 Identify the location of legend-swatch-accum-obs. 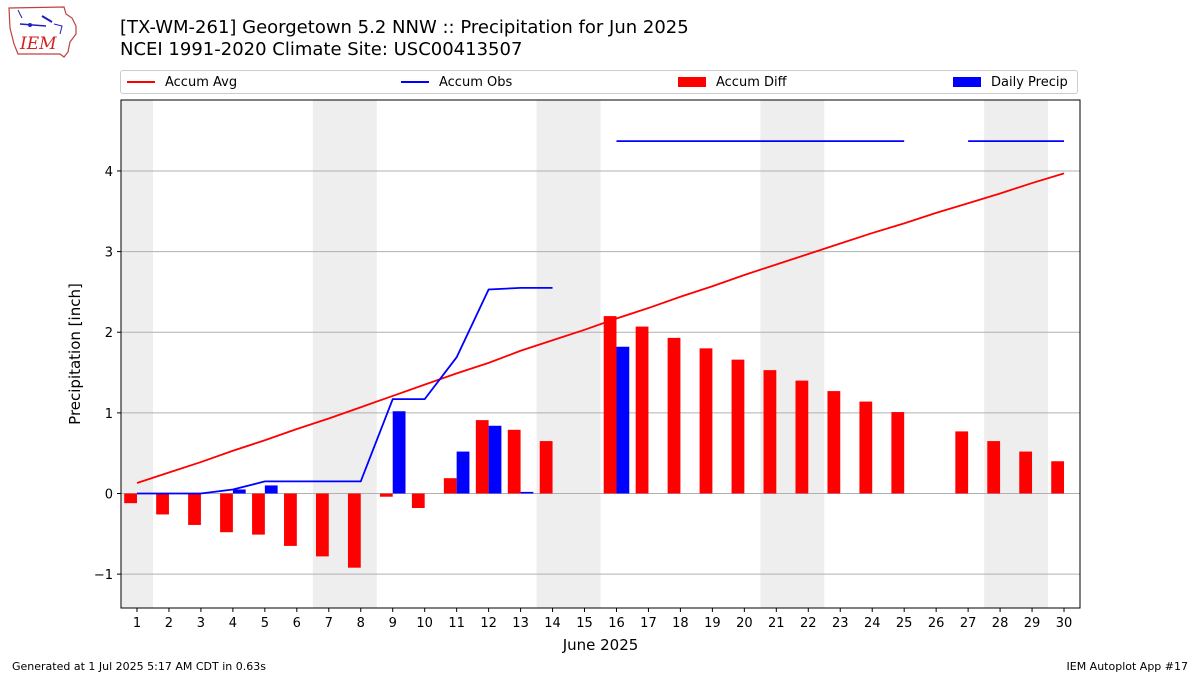
(415, 82).